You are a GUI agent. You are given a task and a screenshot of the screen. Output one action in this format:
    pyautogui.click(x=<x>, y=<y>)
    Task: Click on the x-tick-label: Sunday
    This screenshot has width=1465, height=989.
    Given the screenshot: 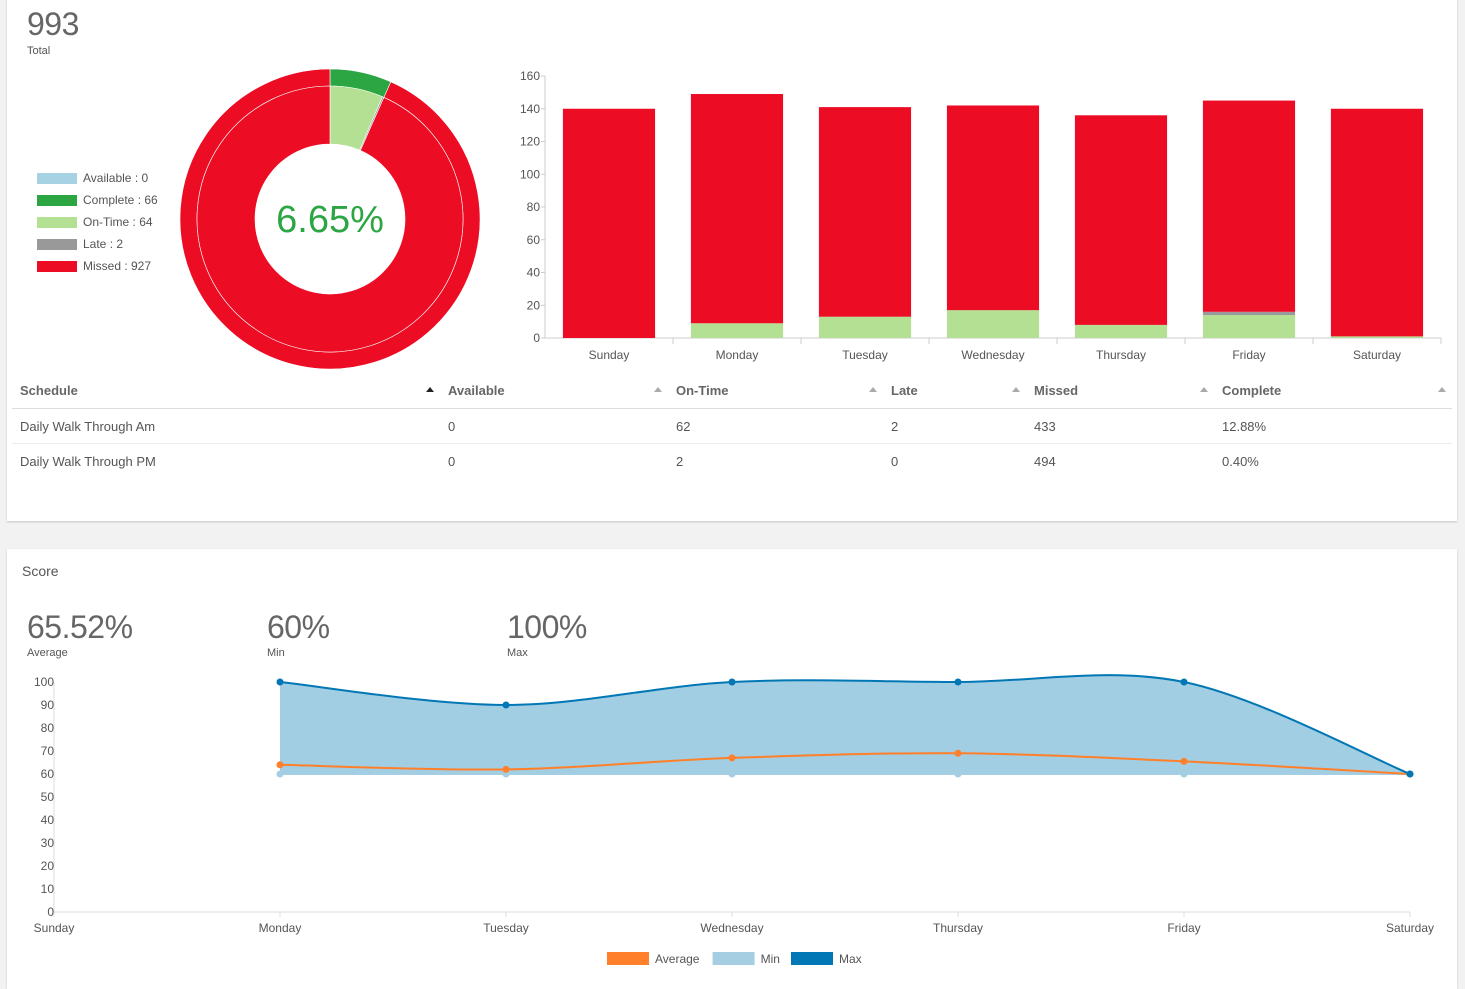 What is the action you would take?
    pyautogui.click(x=54, y=928)
    